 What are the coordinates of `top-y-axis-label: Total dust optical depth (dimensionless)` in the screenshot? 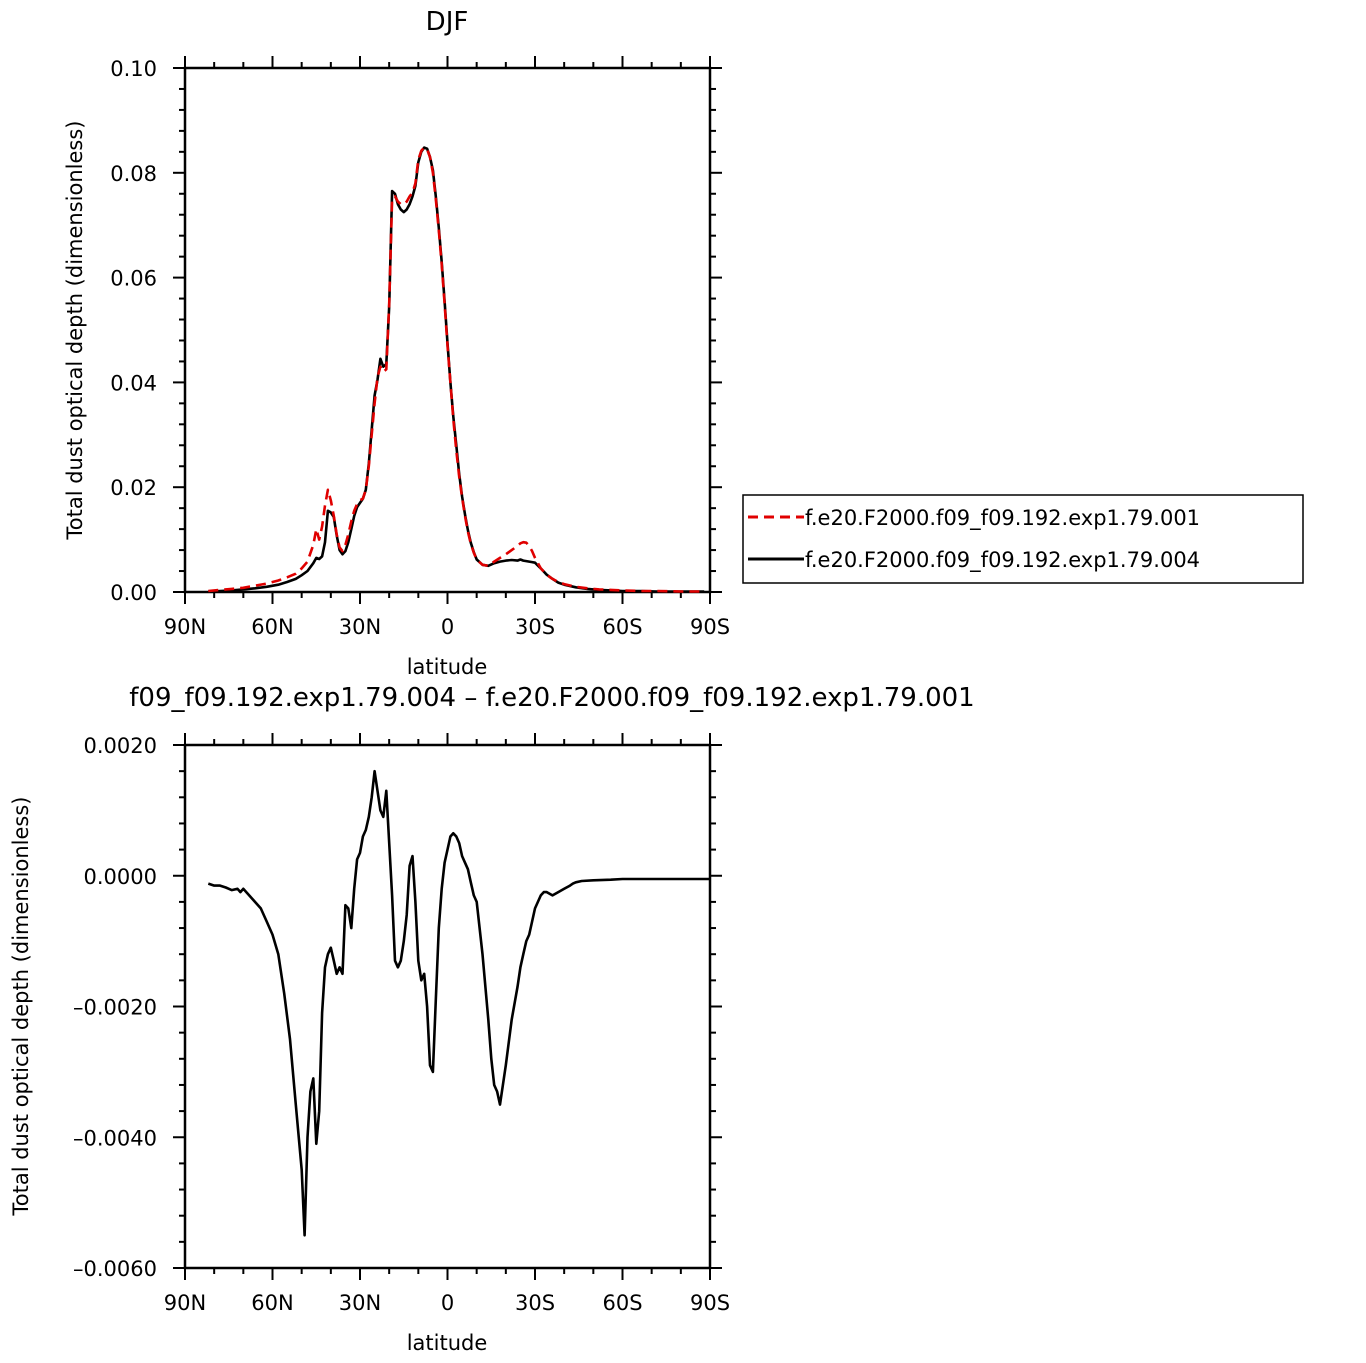 It's located at (75, 331).